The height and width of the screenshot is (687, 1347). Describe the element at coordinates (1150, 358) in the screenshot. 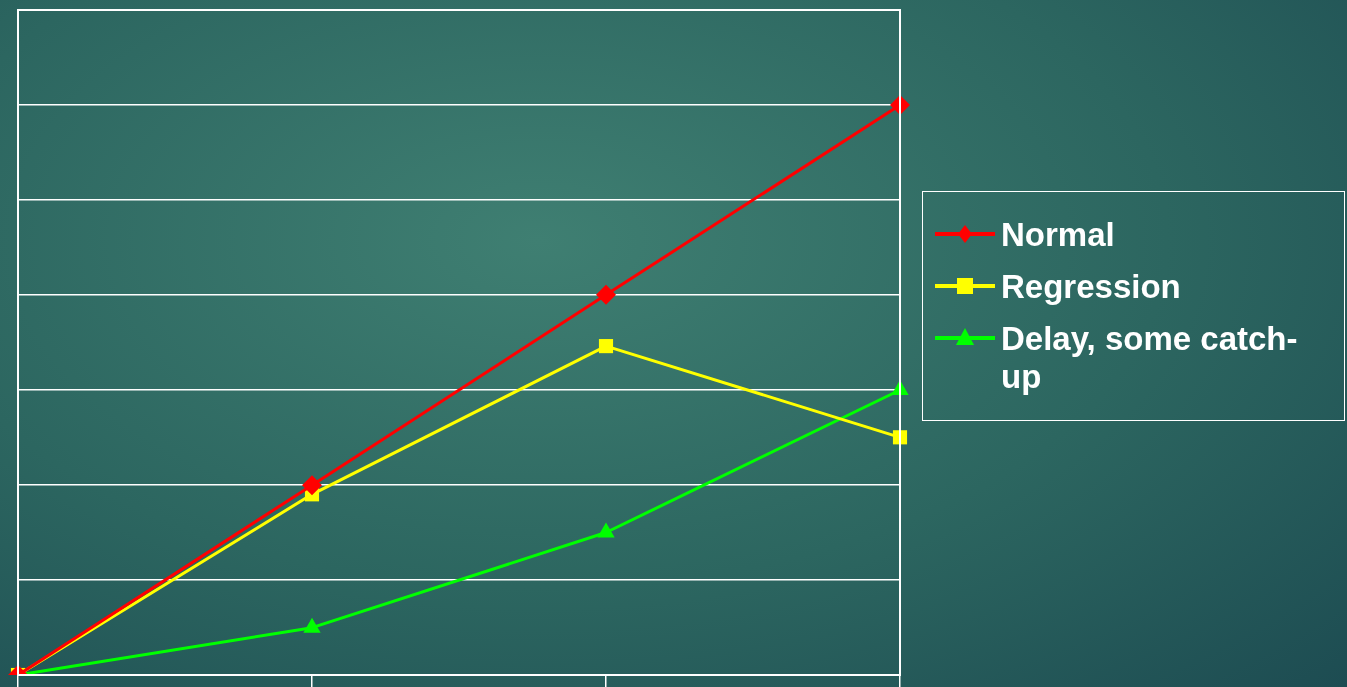

I see `legend-label: Delay, some catch-up` at that location.